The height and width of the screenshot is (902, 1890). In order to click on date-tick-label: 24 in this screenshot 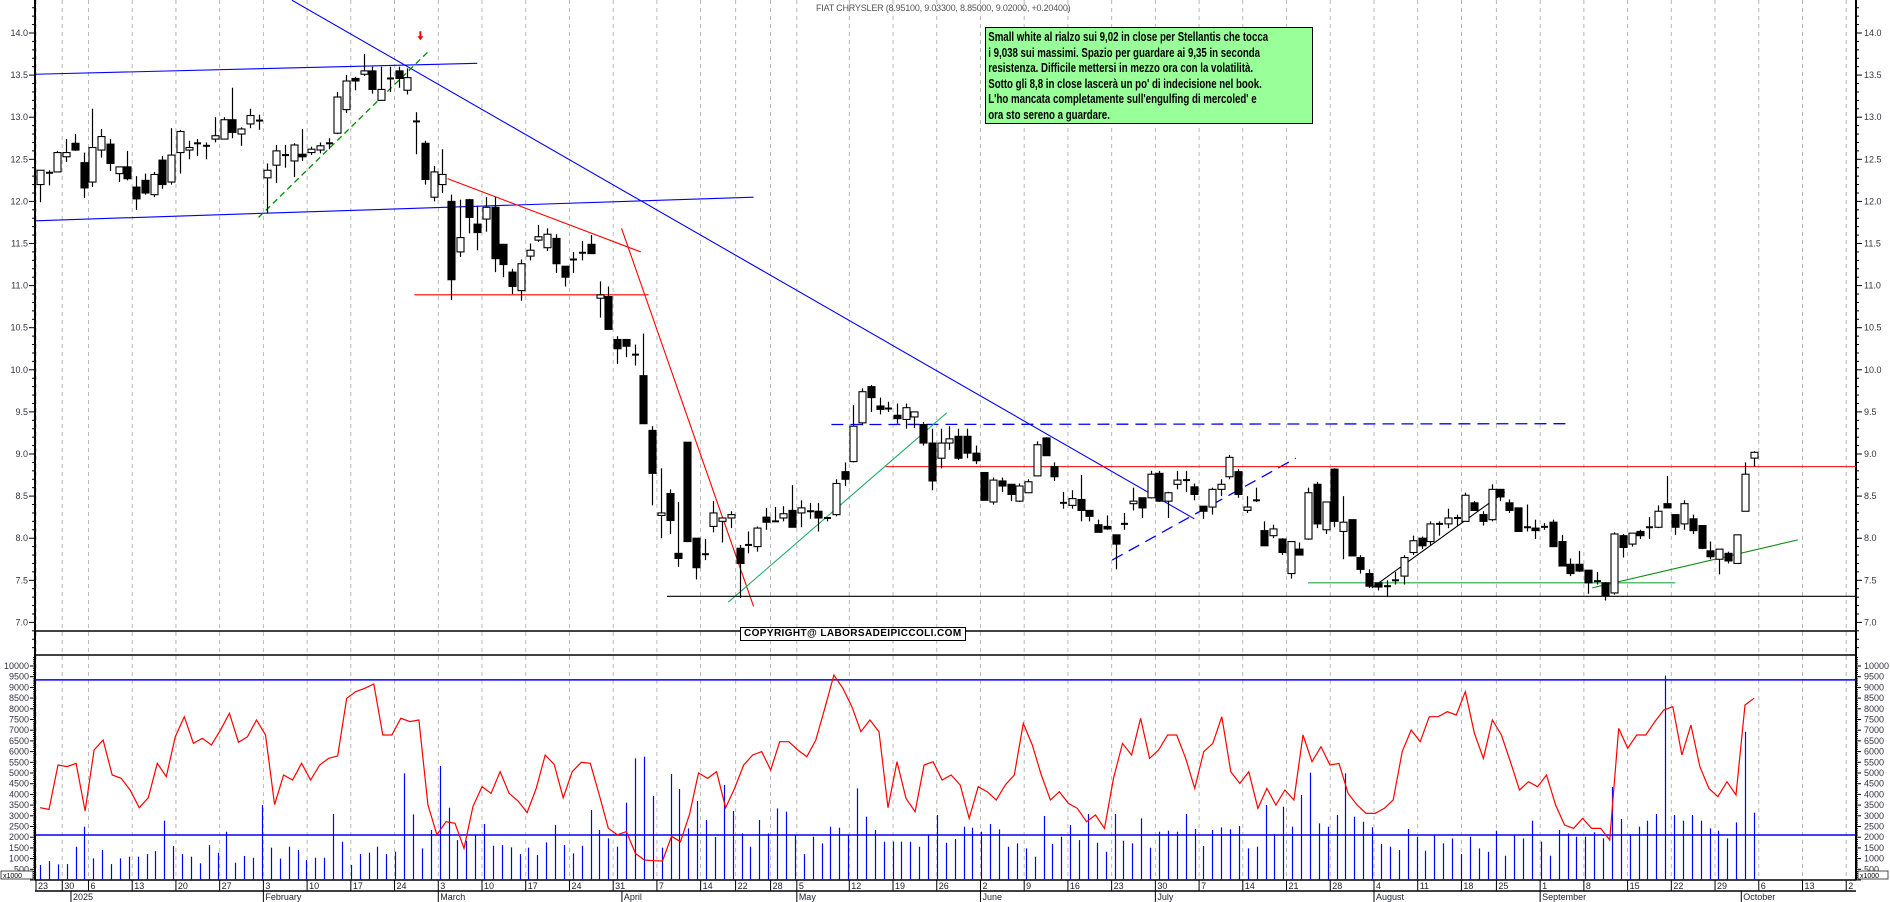, I will do `click(402, 886)`.